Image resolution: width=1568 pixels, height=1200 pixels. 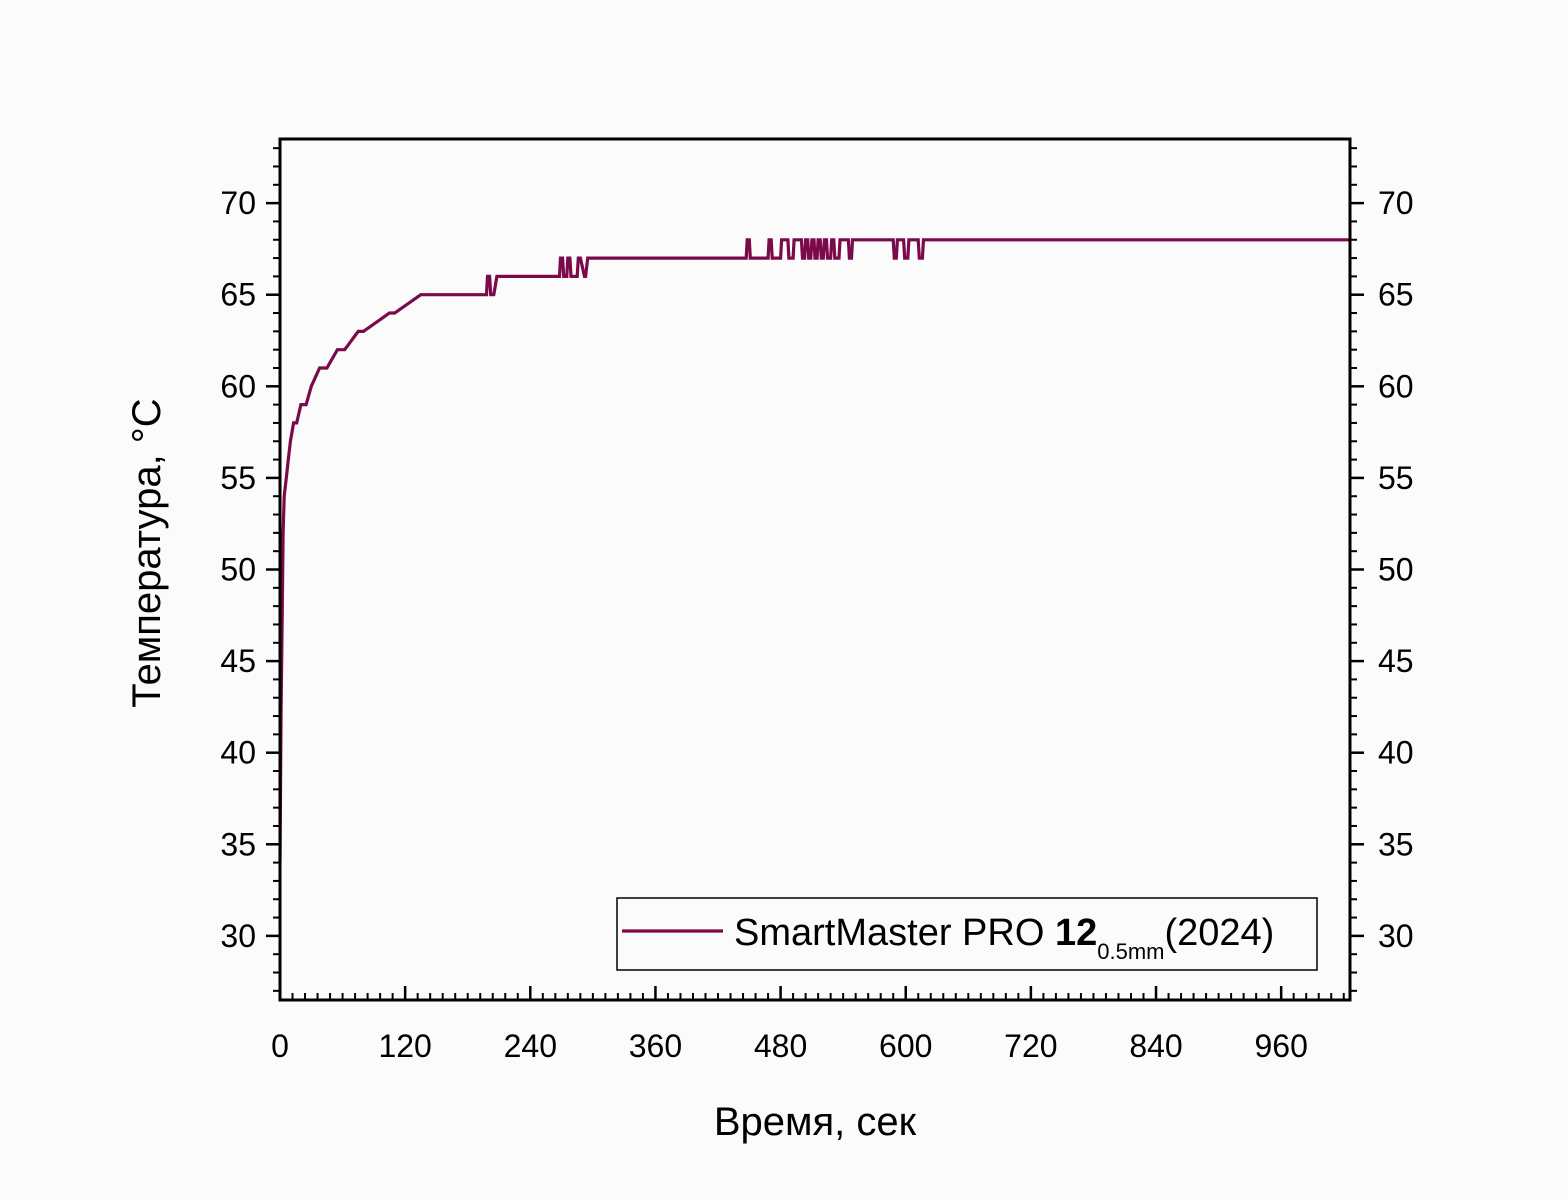 I want to click on x-axis-title: Время, сек, so click(x=815, y=1122).